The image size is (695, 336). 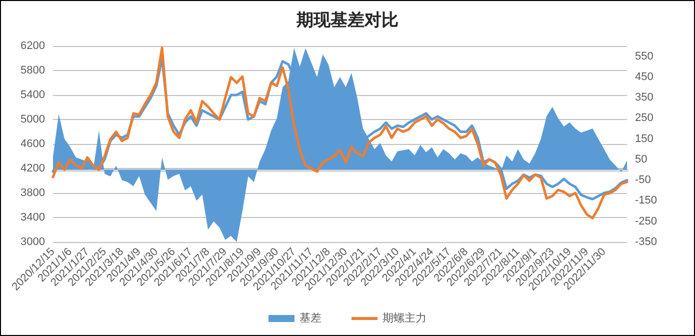 What do you see at coordinates (32, 218) in the screenshot?
I see `y-tick-label: 3400` at bounding box center [32, 218].